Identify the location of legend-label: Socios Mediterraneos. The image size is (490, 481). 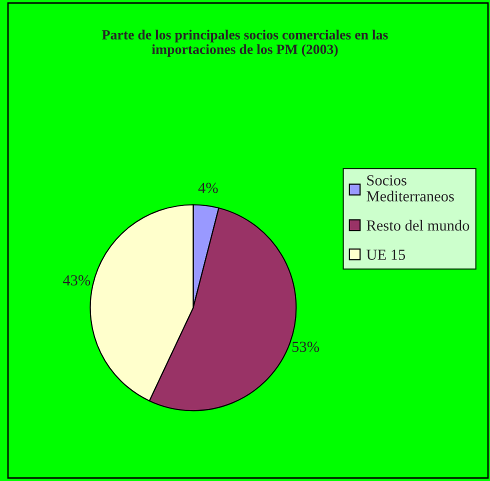
(410, 188).